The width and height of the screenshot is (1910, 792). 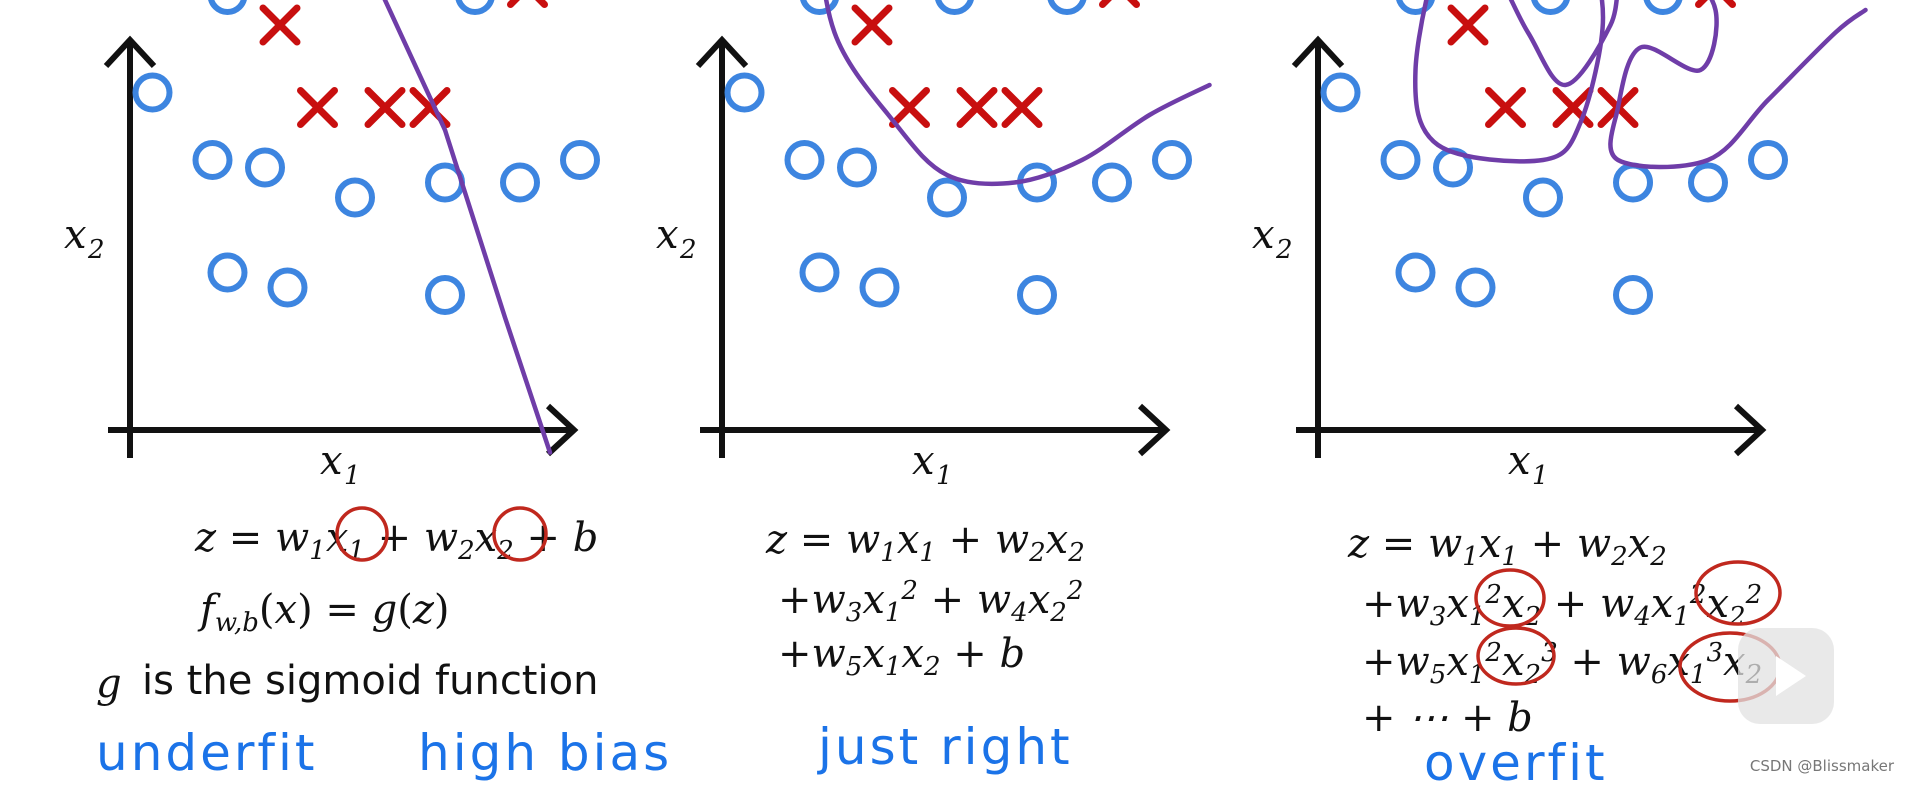 What do you see at coordinates (1516, 763) in the screenshot?
I see `caption-overfit: overfit` at bounding box center [1516, 763].